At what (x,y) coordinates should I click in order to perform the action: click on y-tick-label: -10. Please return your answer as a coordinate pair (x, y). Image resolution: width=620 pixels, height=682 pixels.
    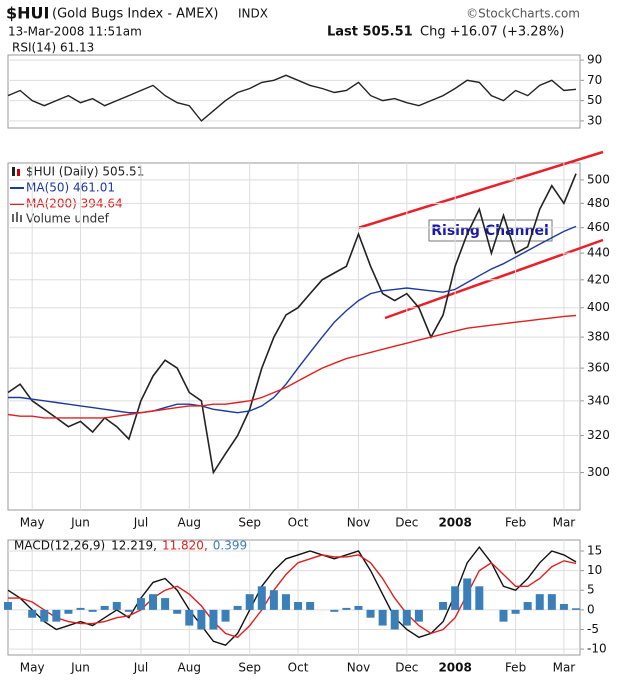
    Looking at the image, I should click on (597, 649).